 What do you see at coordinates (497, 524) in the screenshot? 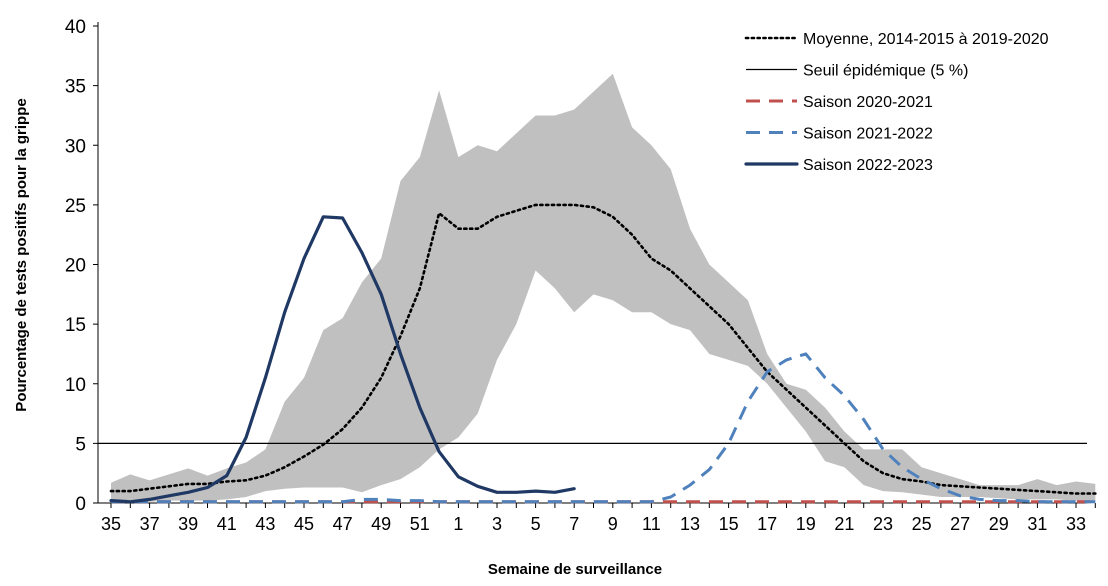
I see `x-tick-label: 3` at bounding box center [497, 524].